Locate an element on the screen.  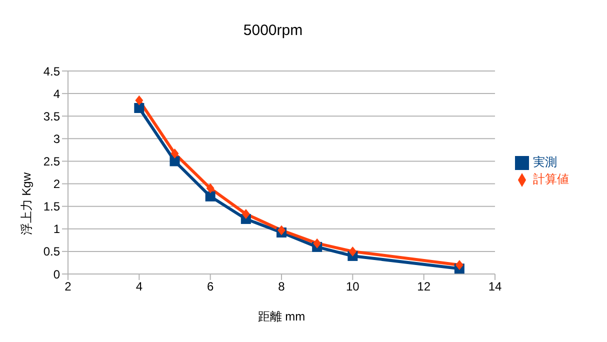
y-tick-label: 4 is located at coordinates (56, 93).